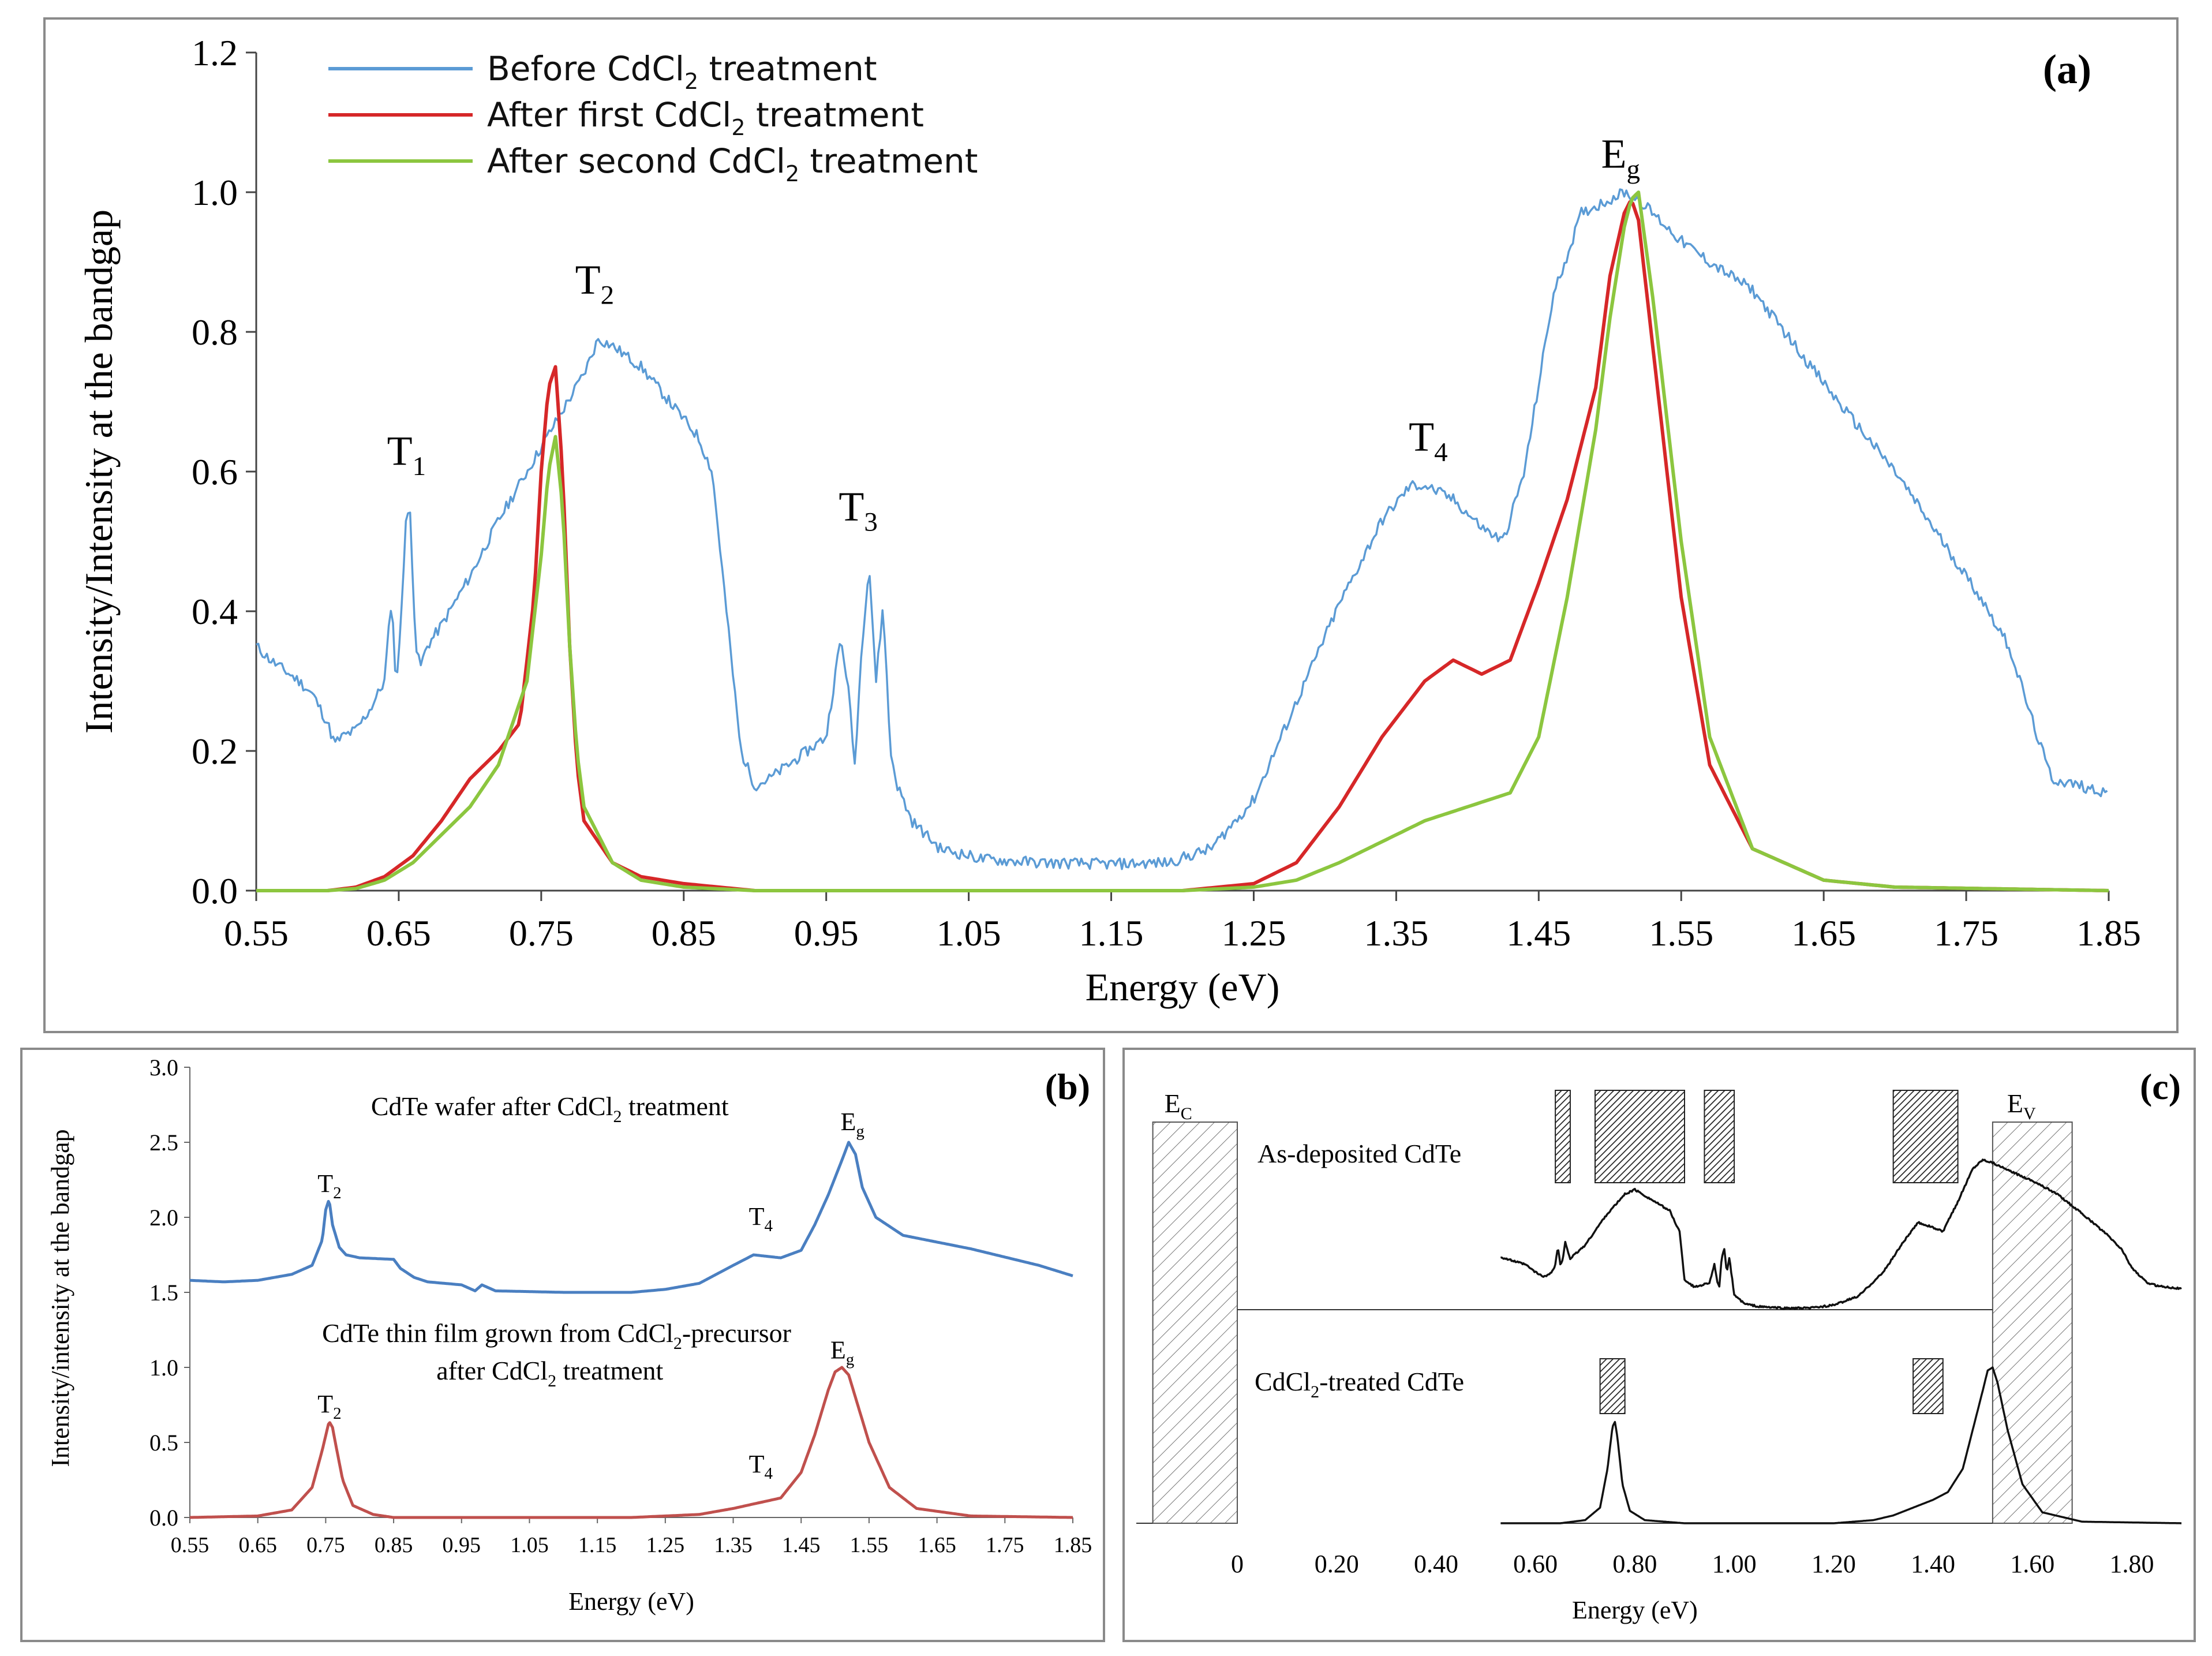 The image size is (2212, 1656). What do you see at coordinates (406, 455) in the screenshot?
I see `peak-annotation-0: T1` at bounding box center [406, 455].